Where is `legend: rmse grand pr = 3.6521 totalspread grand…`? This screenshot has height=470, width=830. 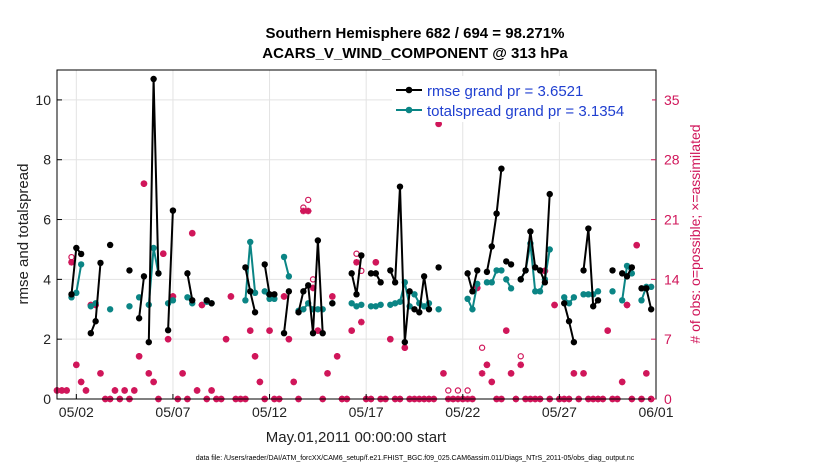 legend: rmse grand pr = 3.6521 totalspread grand… is located at coordinates (522, 99).